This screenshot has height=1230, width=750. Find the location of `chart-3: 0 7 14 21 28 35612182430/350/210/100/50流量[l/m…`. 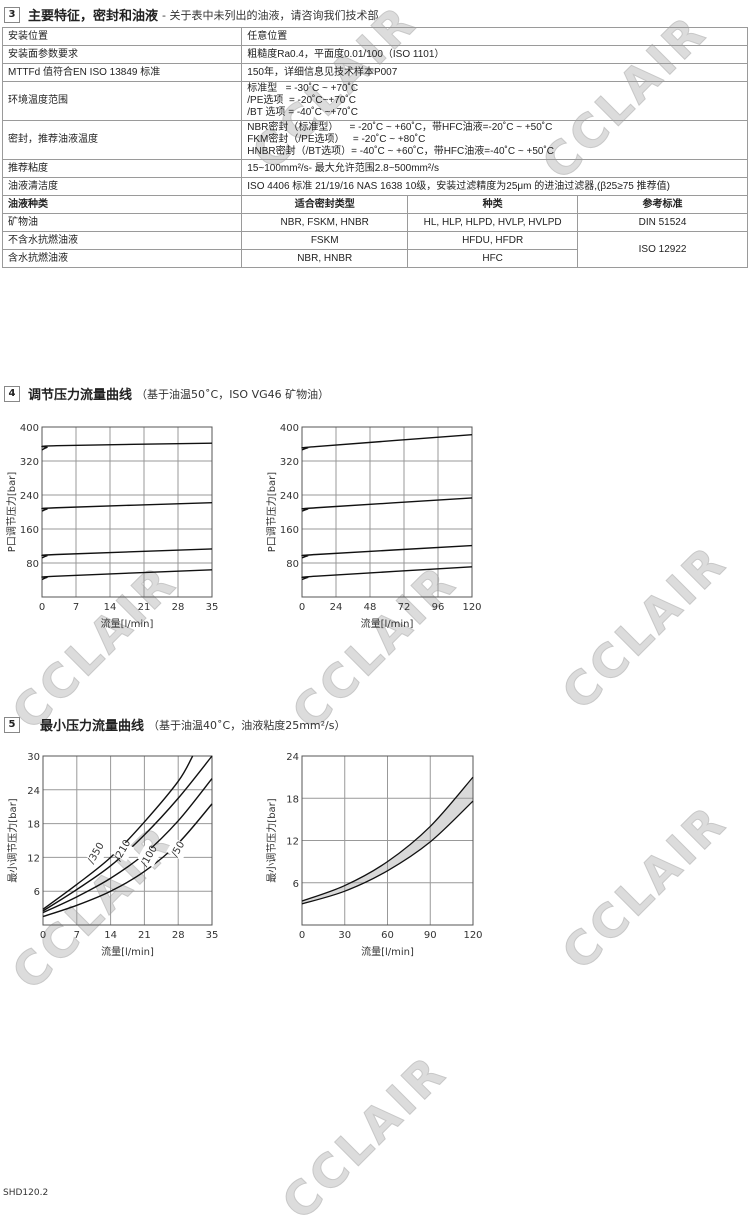

chart-3: 0 7 14 21 28 35612182430/350/210/100/50流量[l/m… is located at coordinates (112, 855).